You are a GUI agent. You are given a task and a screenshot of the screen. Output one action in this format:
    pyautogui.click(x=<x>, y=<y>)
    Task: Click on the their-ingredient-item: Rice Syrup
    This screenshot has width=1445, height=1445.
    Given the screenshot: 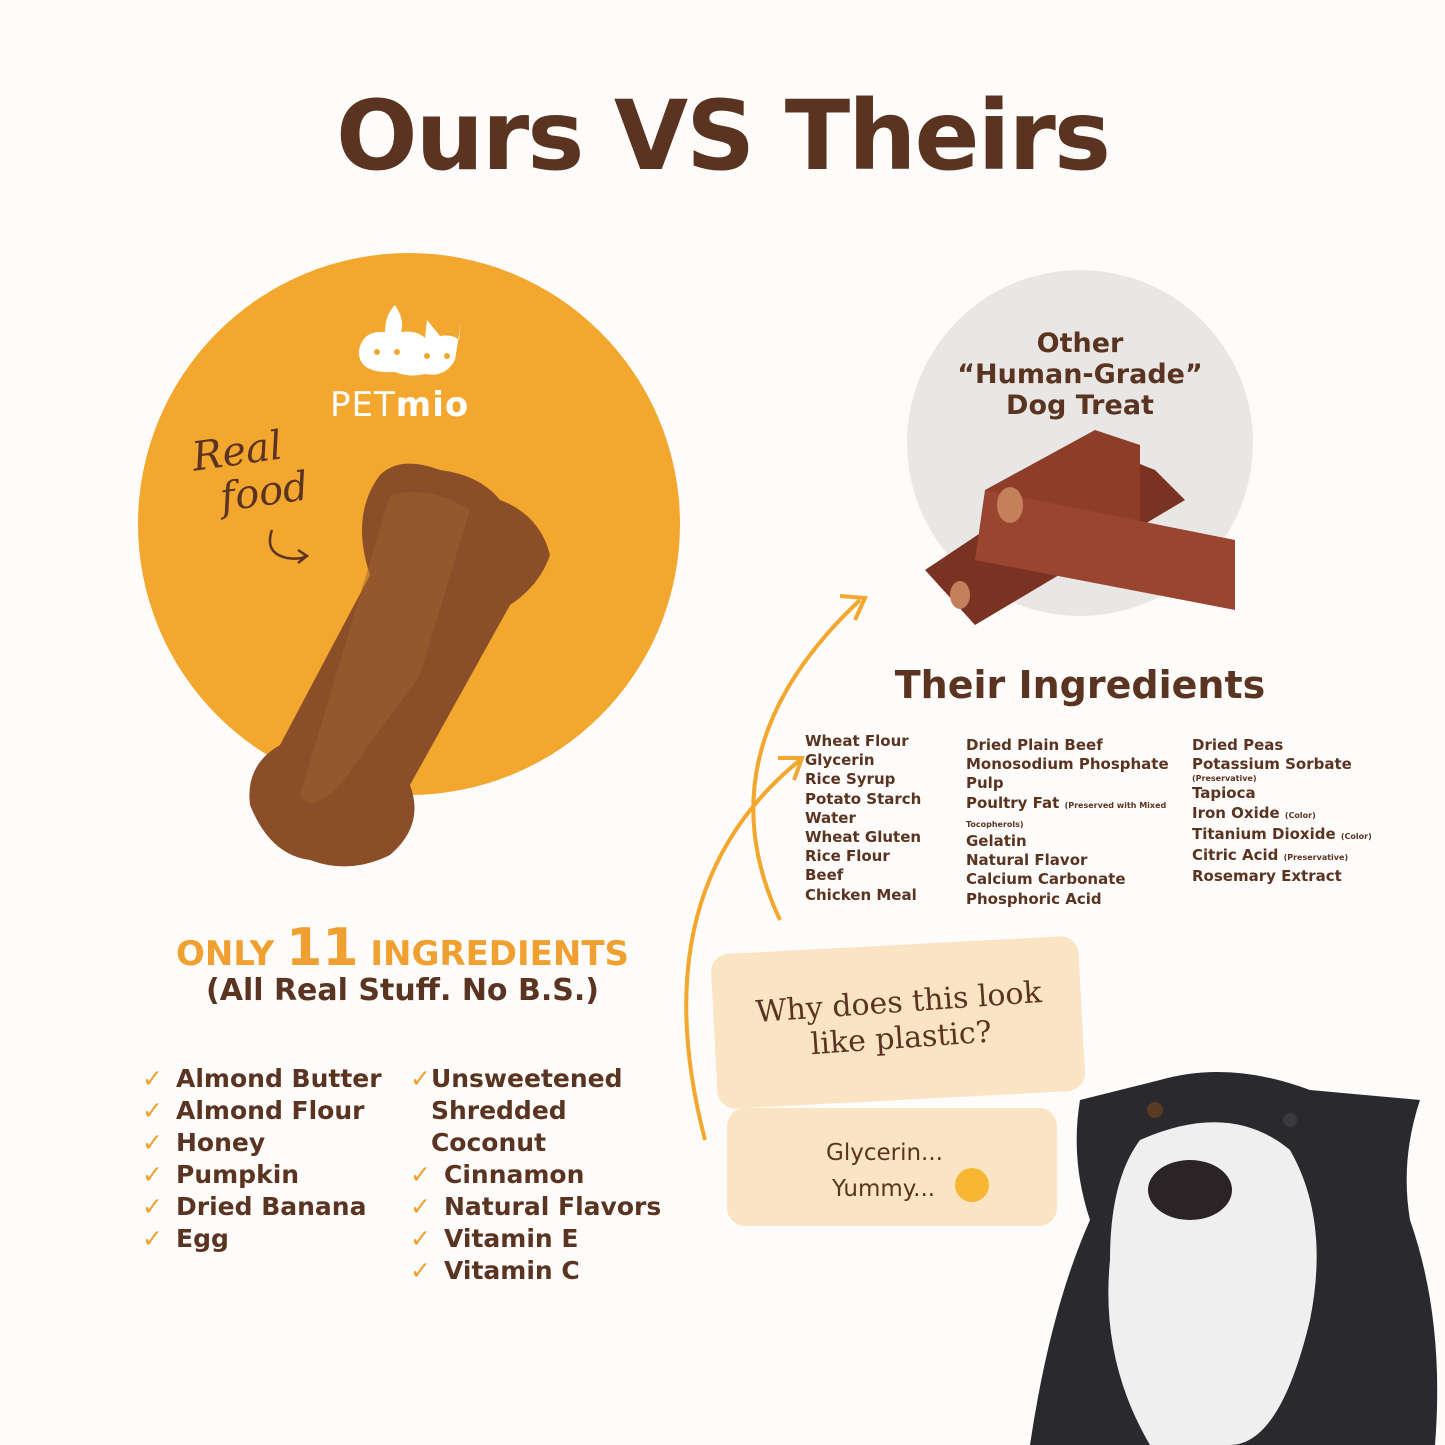 What is the action you would take?
    pyautogui.click(x=863, y=779)
    